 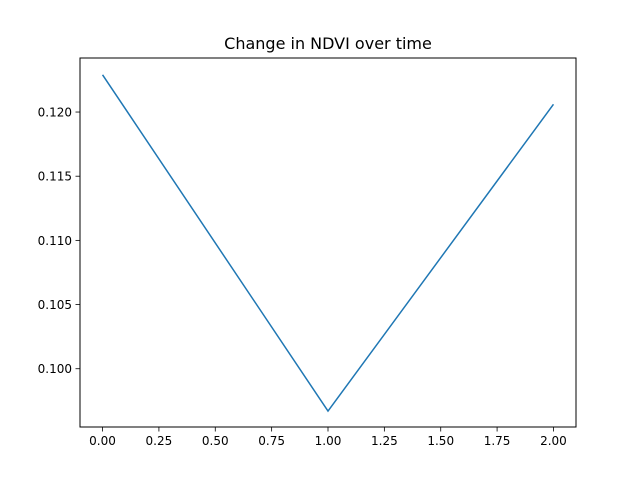 I want to click on x-tick-label: 0.50, so click(x=215, y=441).